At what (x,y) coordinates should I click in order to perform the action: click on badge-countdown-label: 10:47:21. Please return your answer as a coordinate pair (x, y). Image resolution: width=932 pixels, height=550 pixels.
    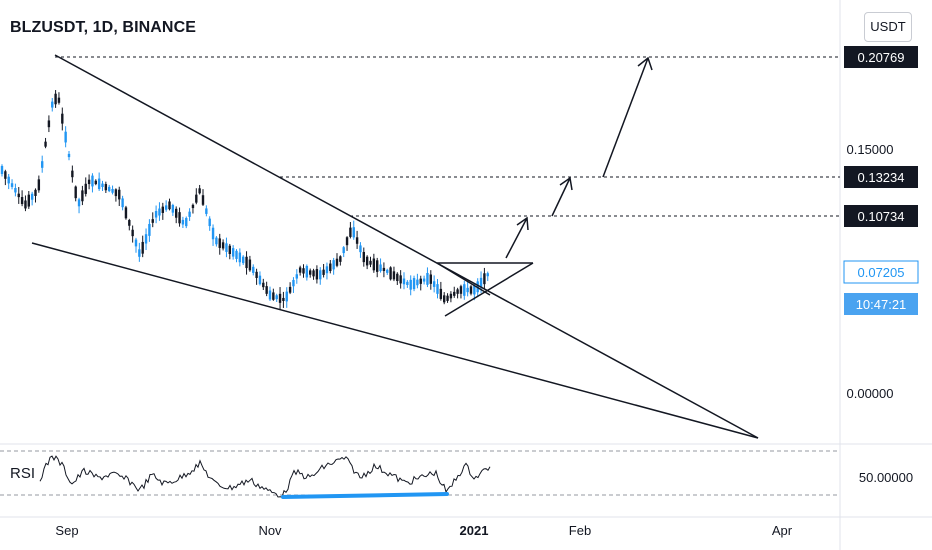
    Looking at the image, I should click on (881, 304).